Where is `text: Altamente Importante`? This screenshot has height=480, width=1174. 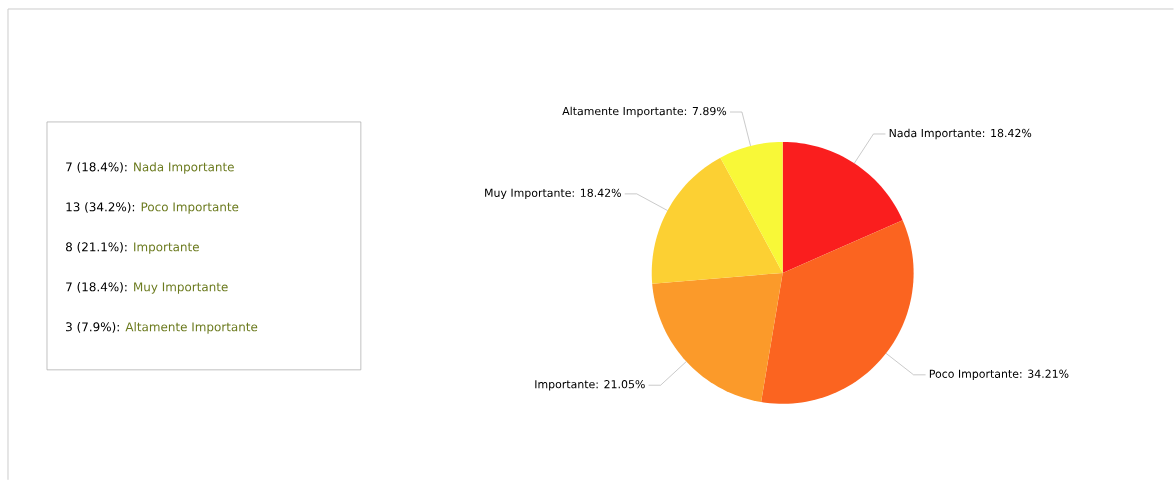
text: Altamente Importante is located at coordinates (191, 327).